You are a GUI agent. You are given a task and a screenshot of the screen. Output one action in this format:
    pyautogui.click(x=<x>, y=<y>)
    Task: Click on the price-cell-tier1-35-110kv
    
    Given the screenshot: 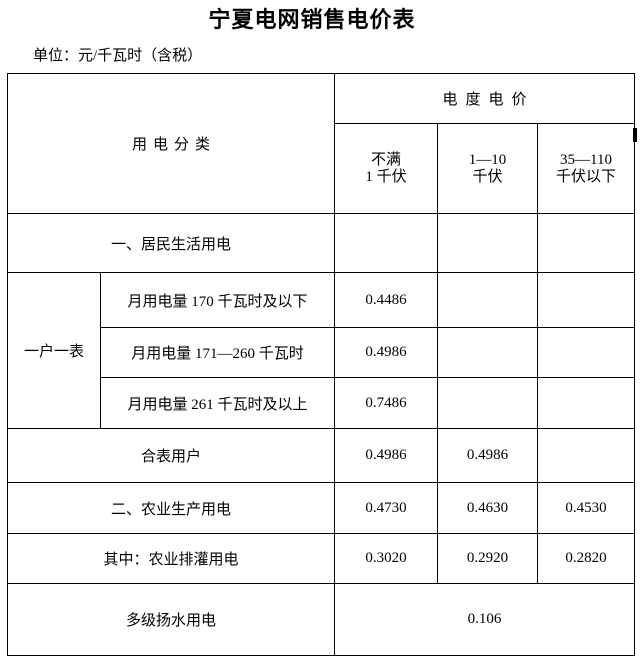 What is the action you would take?
    pyautogui.click(x=586, y=300)
    